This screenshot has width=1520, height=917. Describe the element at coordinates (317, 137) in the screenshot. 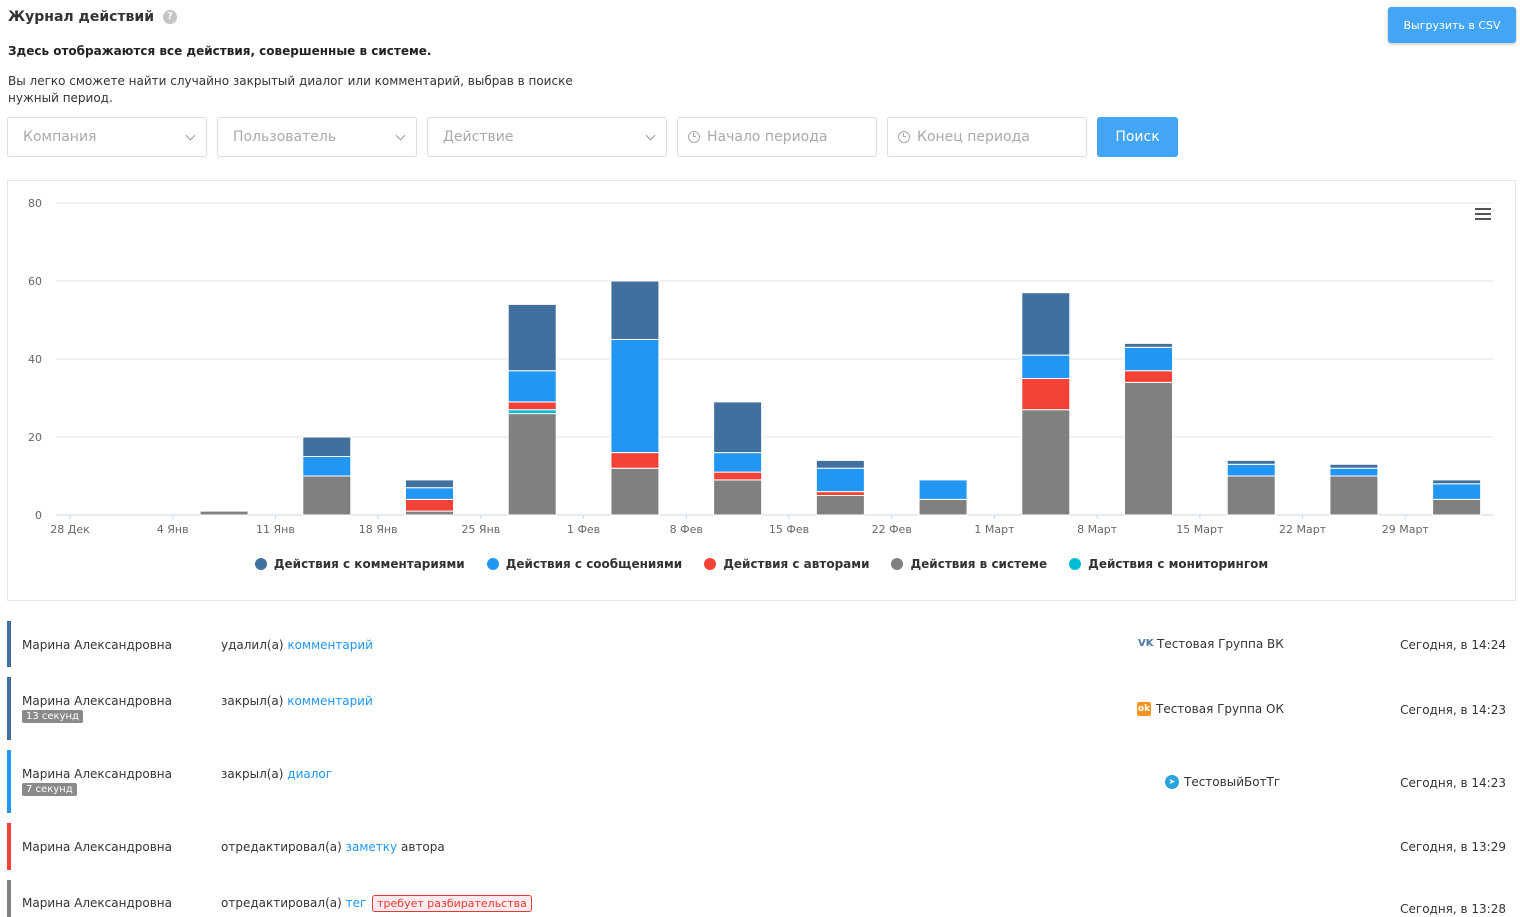

I see `user-select: Пользователь` at that location.